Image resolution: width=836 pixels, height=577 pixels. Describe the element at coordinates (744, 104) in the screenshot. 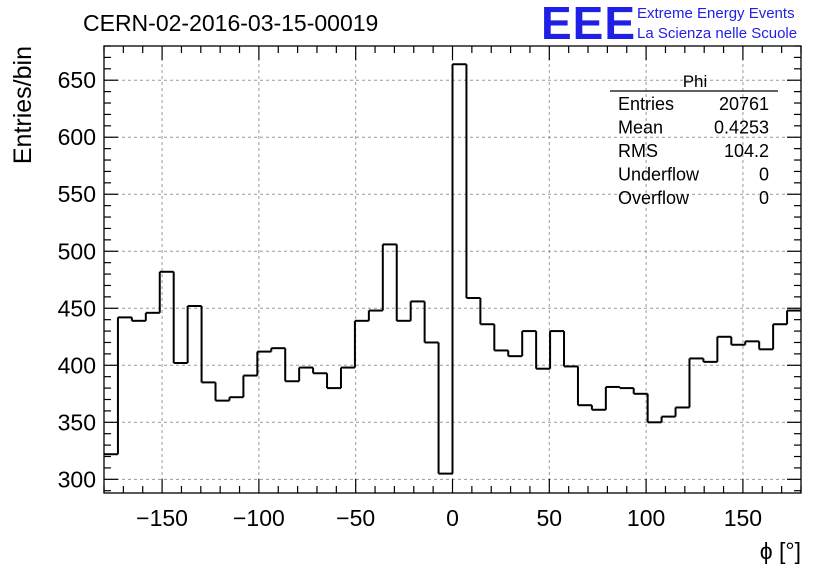

I see `stats-value: 20761` at that location.